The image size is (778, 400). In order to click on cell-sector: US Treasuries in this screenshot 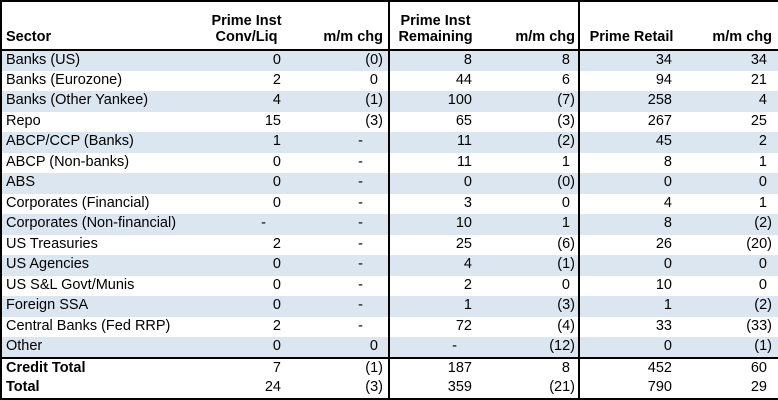, I will do `click(52, 243)`.